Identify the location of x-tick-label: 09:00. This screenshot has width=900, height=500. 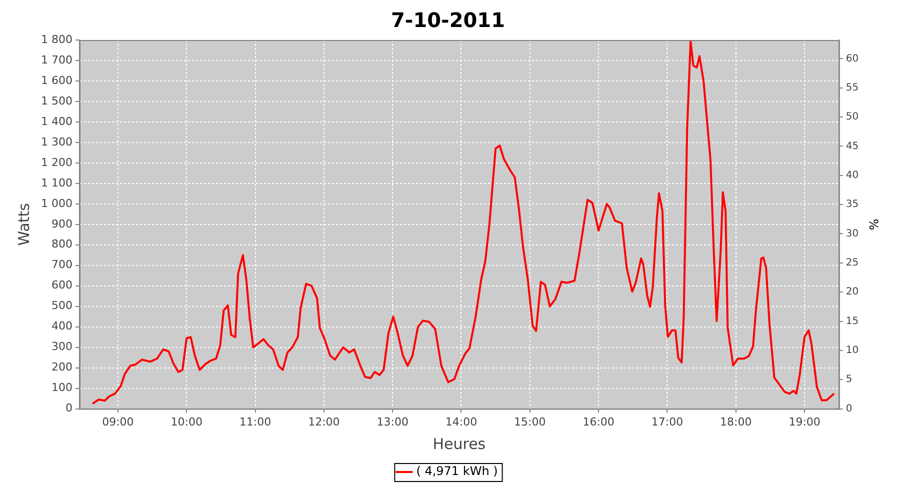
(118, 421).